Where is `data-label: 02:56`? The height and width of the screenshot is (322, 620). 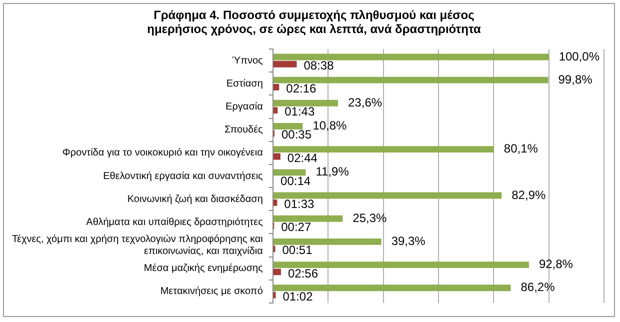
data-label: 02:56 is located at coordinates (303, 273).